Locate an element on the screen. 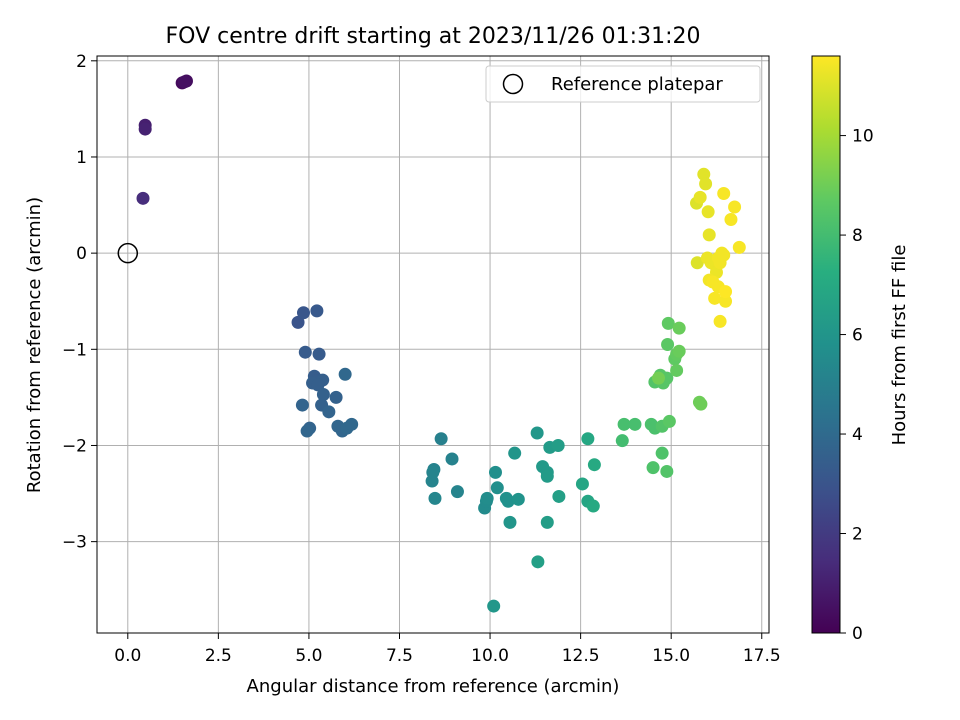  y-tick-label: −2 is located at coordinates (74, 446).